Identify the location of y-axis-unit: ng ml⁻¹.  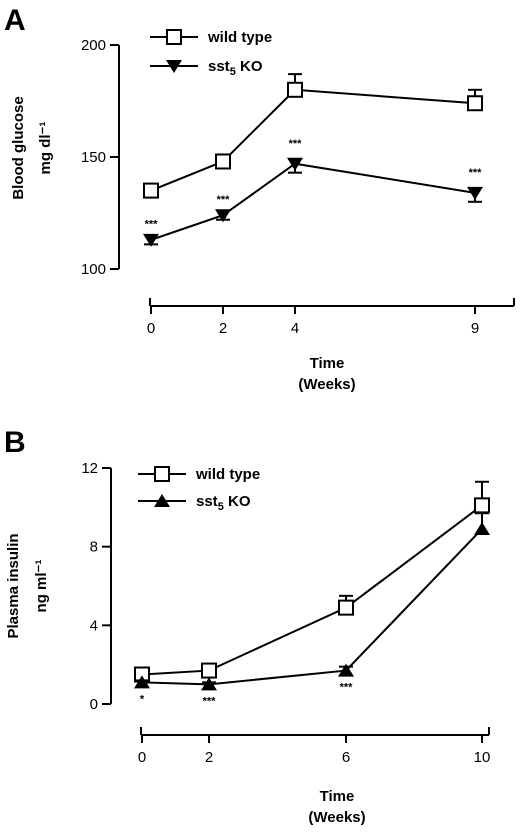
(41, 586).